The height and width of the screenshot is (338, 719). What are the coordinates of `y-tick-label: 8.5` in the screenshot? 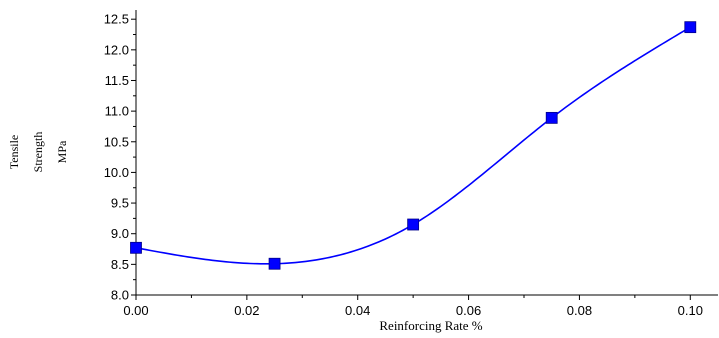 It's located at (120, 264).